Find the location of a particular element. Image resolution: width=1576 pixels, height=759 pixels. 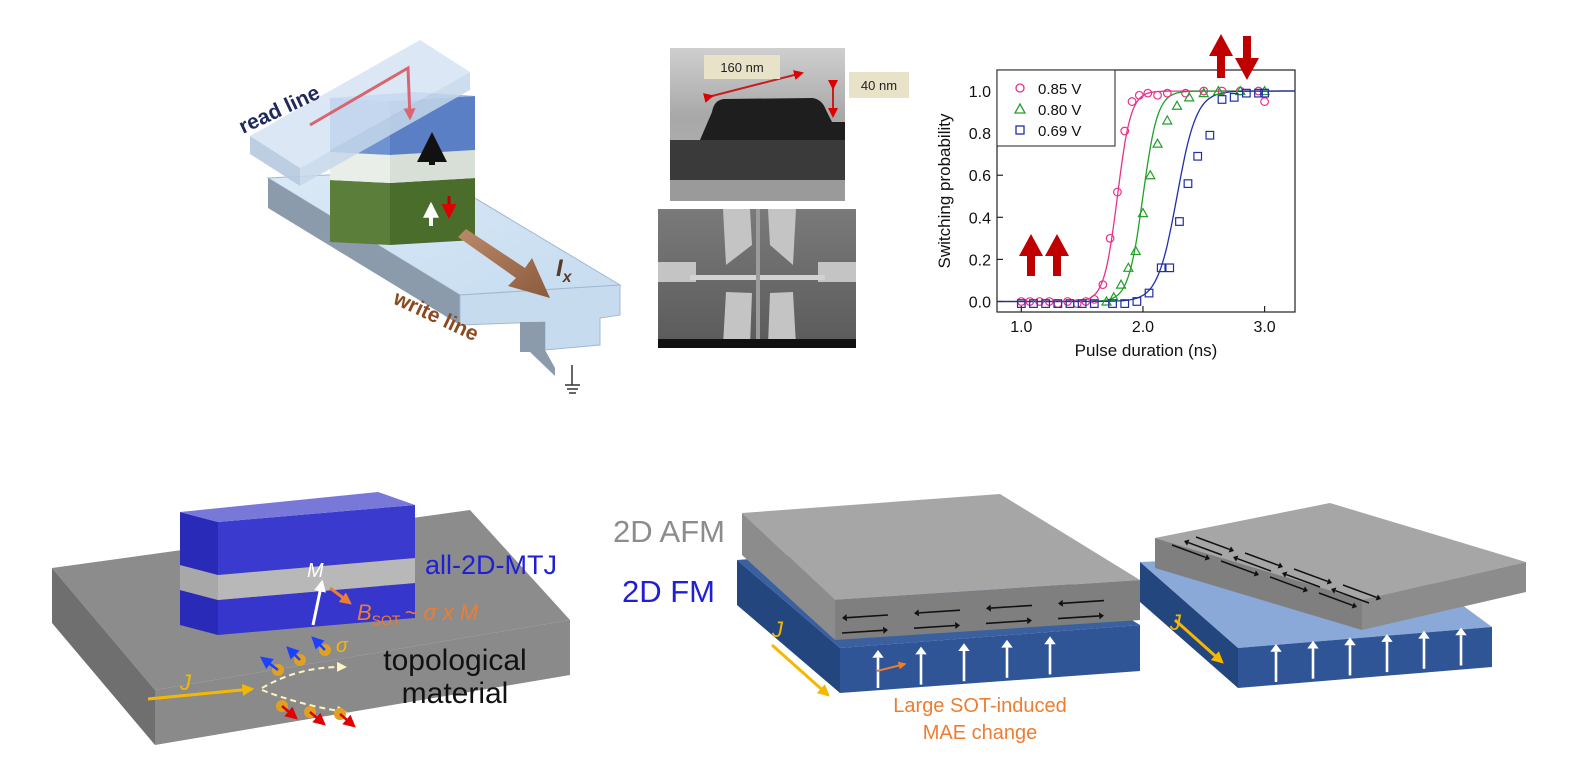

current-ix-label: Ix is located at coordinates (564, 270).